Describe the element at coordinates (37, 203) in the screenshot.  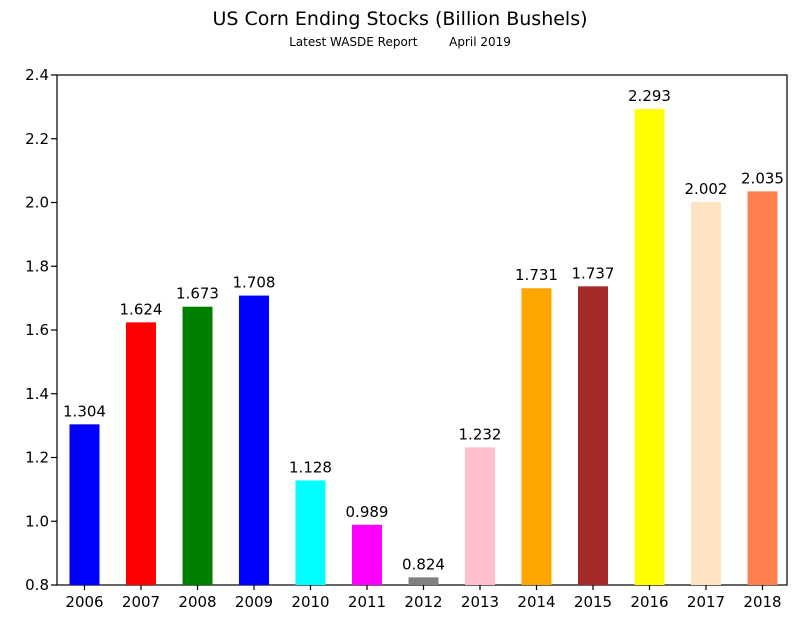
I see `y-tick-label: 2.0` at that location.